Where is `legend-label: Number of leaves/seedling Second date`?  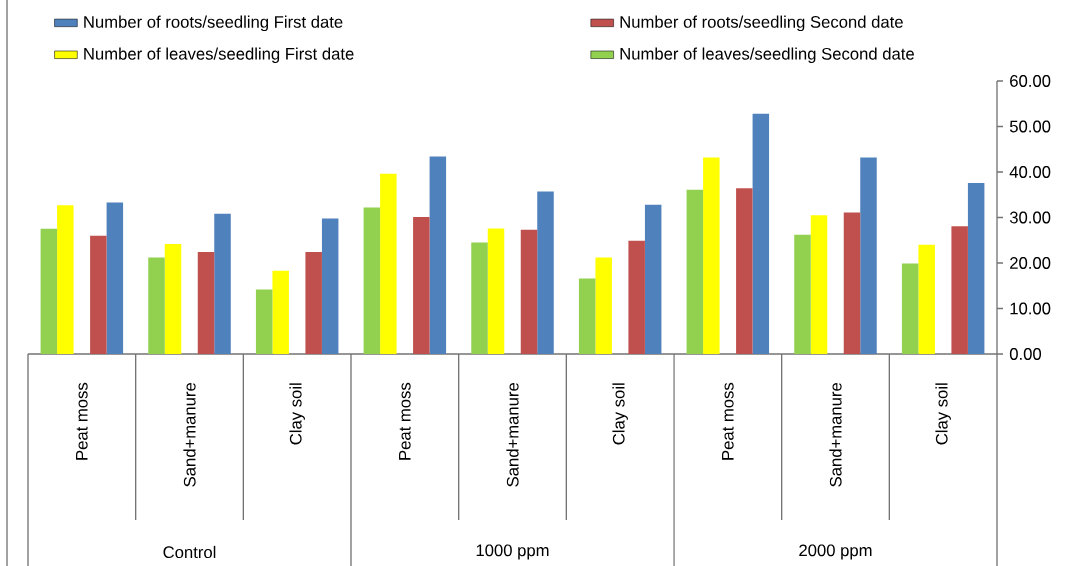
legend-label: Number of leaves/seedling Second date is located at coordinates (767, 55).